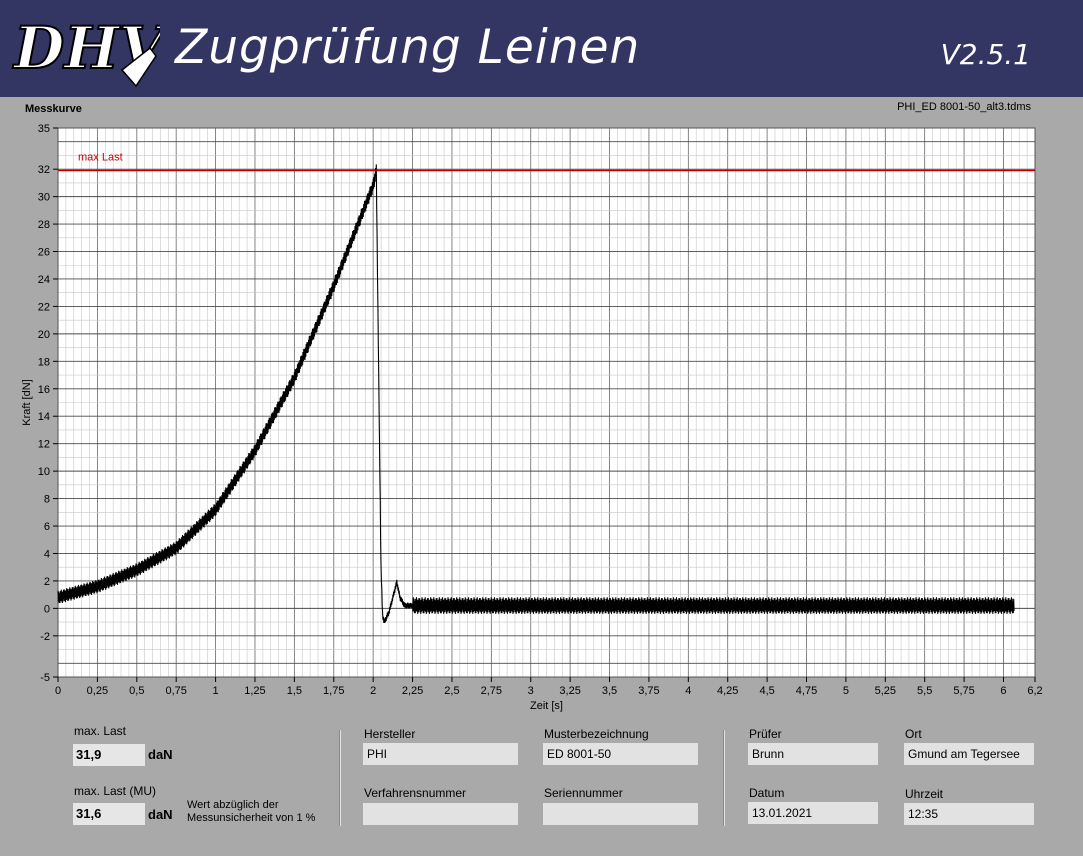  I want to click on x-tick-label: 3,5, so click(609, 691).